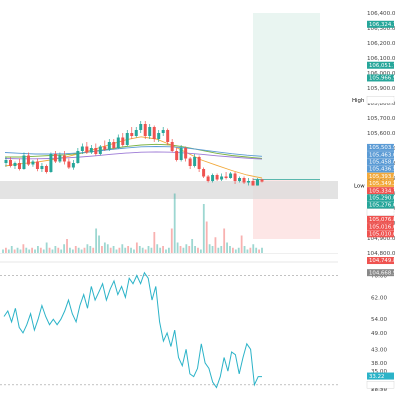 The width and height of the screenshot is (400, 400). I want to click on price-tick-label: 104,900.0, so click(381, 239).